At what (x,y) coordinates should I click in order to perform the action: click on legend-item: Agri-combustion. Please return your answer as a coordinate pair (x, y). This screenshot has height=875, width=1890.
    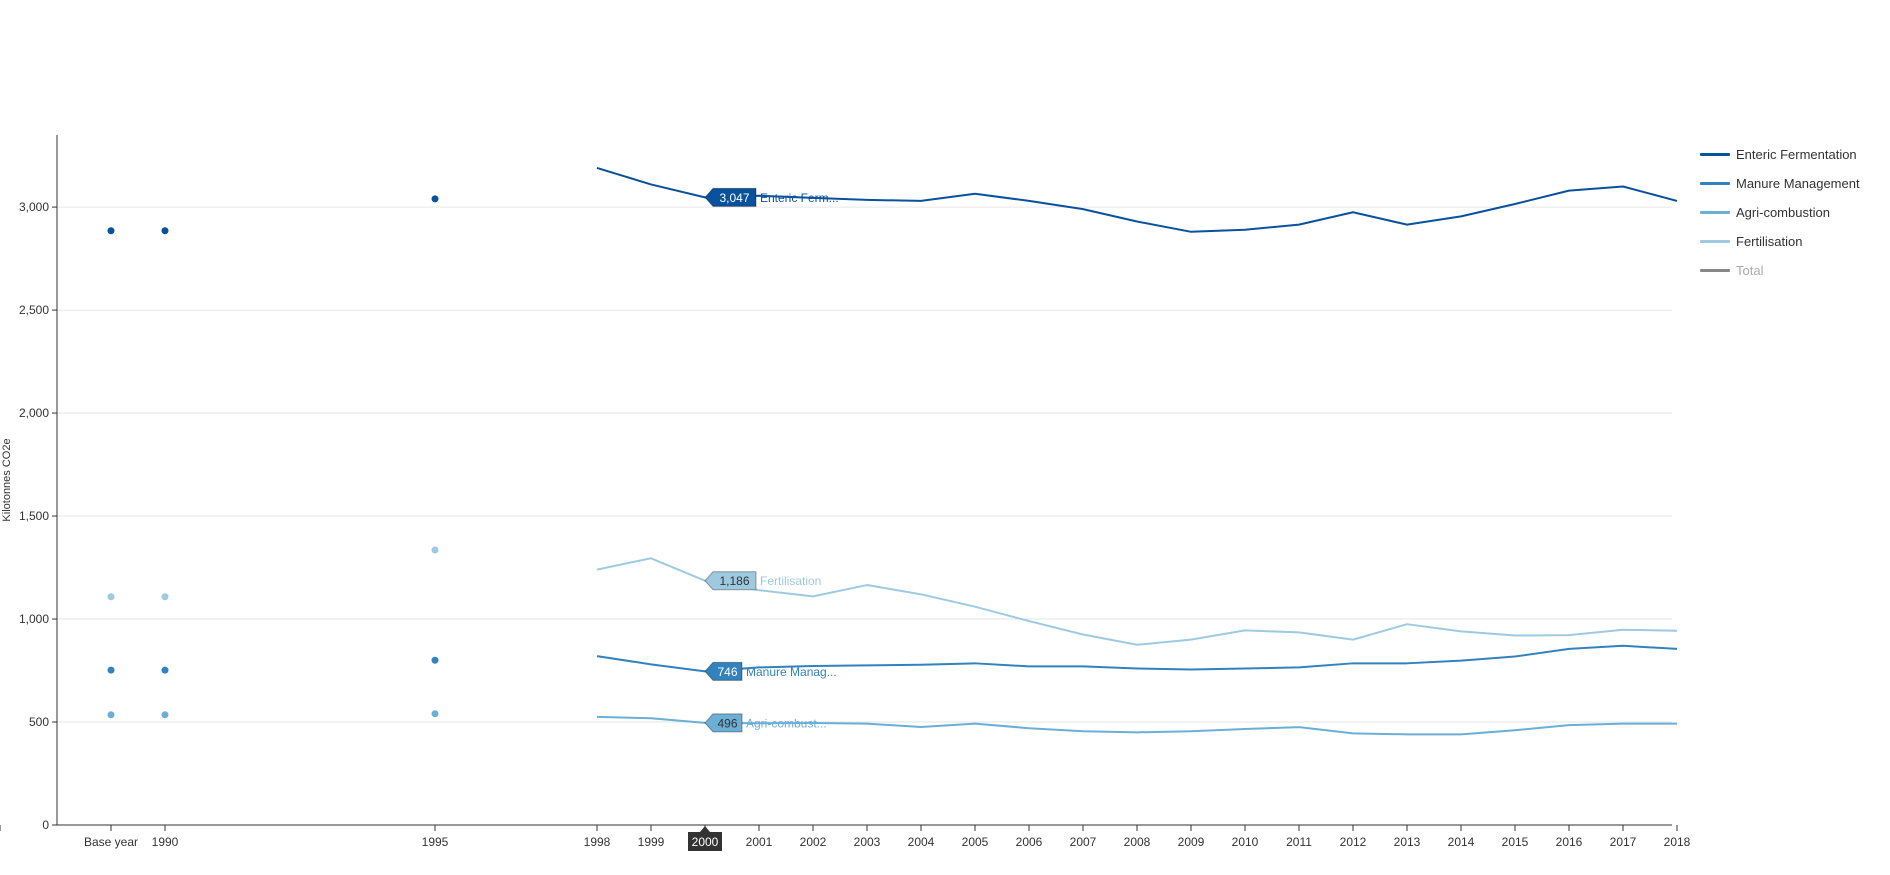
    Looking at the image, I should click on (1792, 212).